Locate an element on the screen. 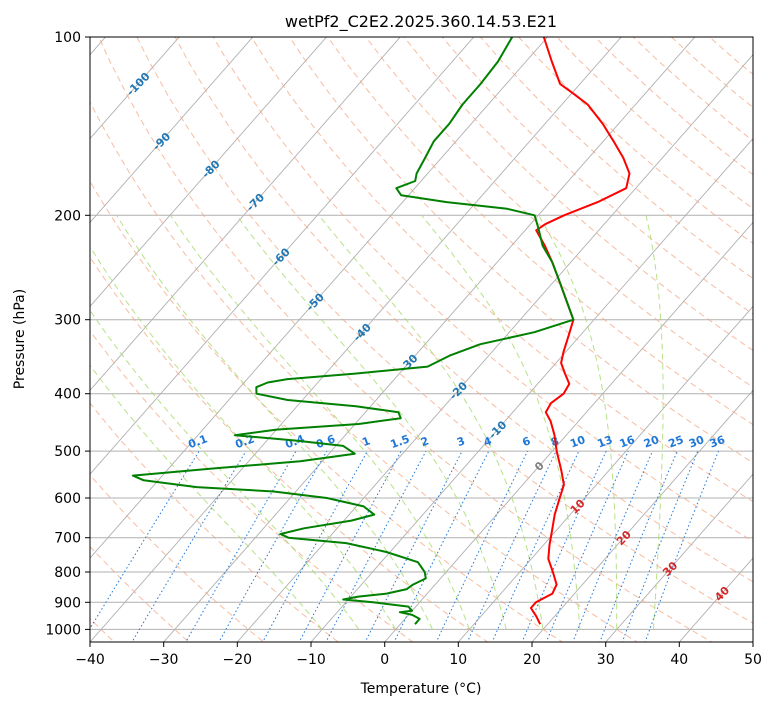 This screenshot has height=708, width=775. y-tick-label: 900 is located at coordinates (67, 603).